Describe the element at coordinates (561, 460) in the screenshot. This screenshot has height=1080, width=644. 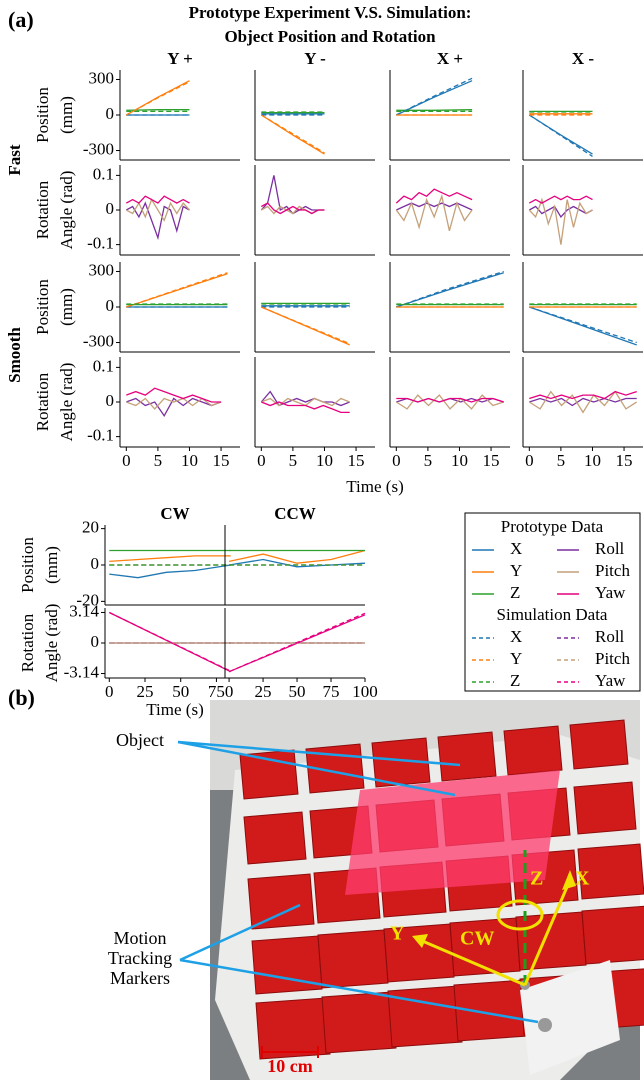
I see `x-tick-label: 5` at that location.